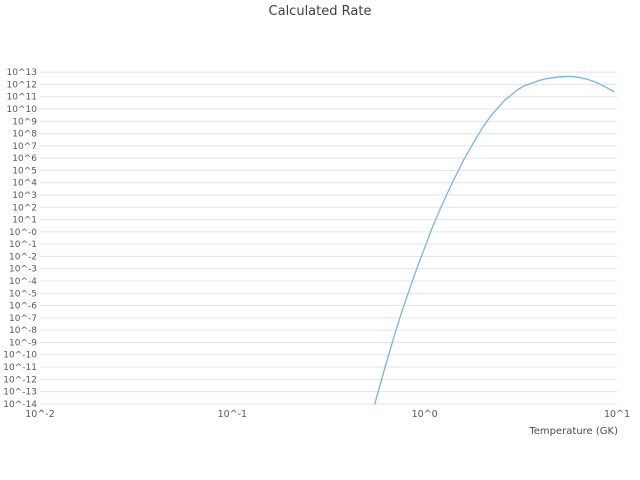  Describe the element at coordinates (23, 270) in the screenshot. I see `y-tick-label: 10^-3` at that location.